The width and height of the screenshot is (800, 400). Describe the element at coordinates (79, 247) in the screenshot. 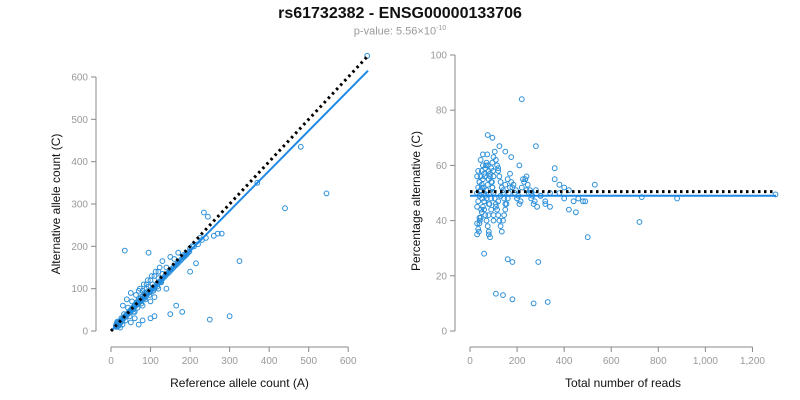

I see `y-tick-label: 200` at that location.